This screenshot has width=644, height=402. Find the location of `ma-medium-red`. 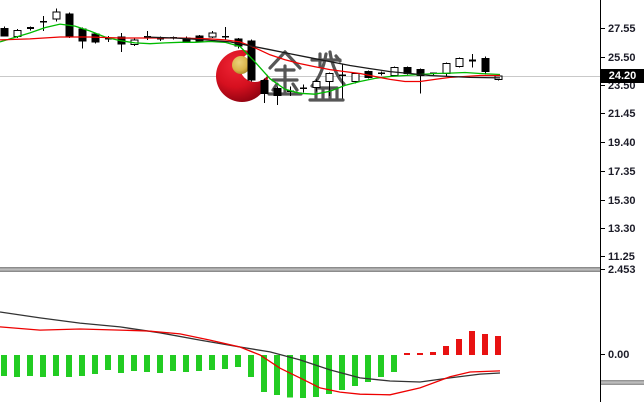

ma-medium-red is located at coordinates (250, 59).